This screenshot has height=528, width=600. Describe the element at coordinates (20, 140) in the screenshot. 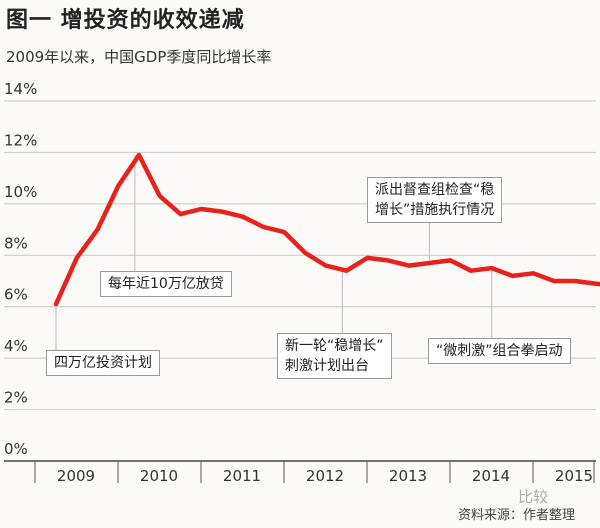

I see `y-tick-label: 12%` at that location.